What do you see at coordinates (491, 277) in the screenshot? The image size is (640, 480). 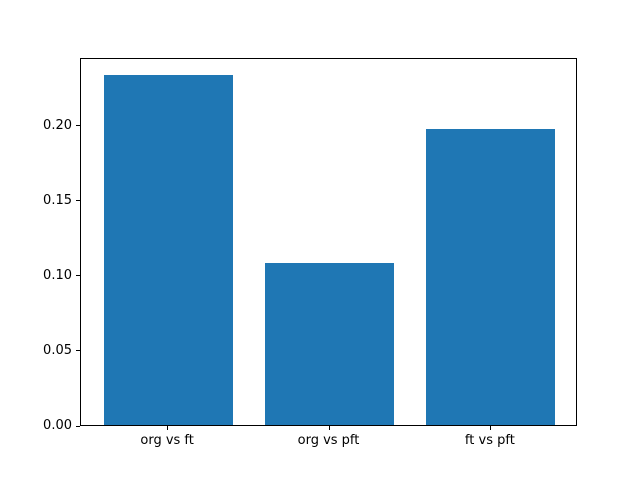 I see `bar-ft-vs-pft` at bounding box center [491, 277].